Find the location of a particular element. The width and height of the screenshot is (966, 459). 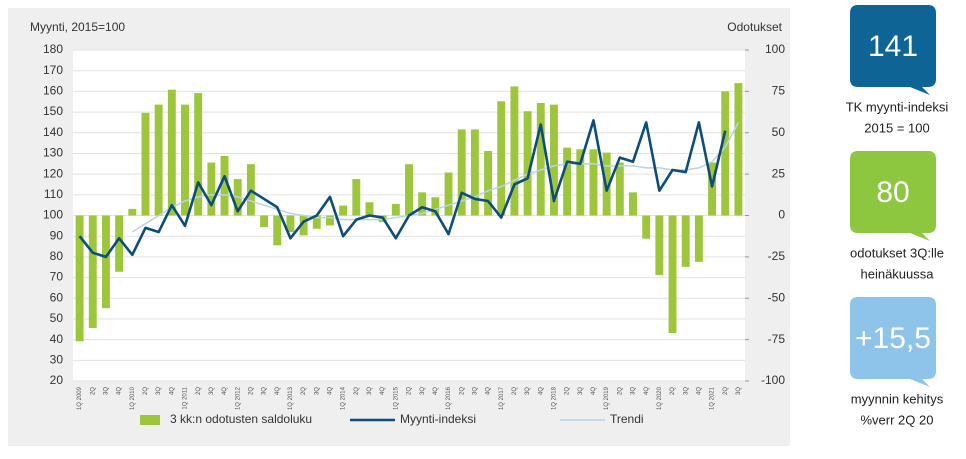

x-tick-label: 1Q 2009 is located at coordinates (80, 398).